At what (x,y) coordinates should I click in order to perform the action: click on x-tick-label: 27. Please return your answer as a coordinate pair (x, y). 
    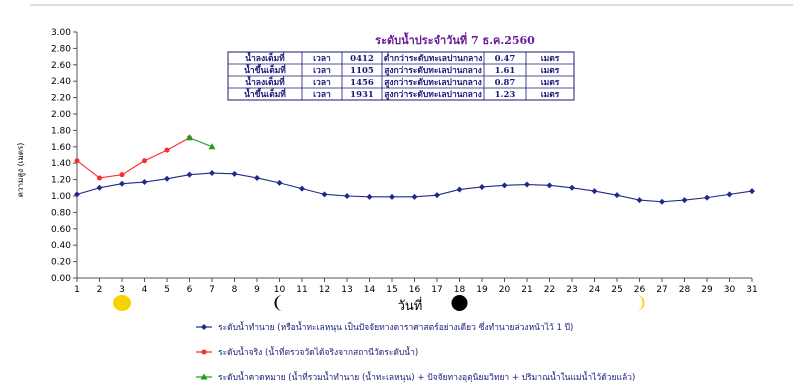
    Looking at the image, I should click on (661, 290).